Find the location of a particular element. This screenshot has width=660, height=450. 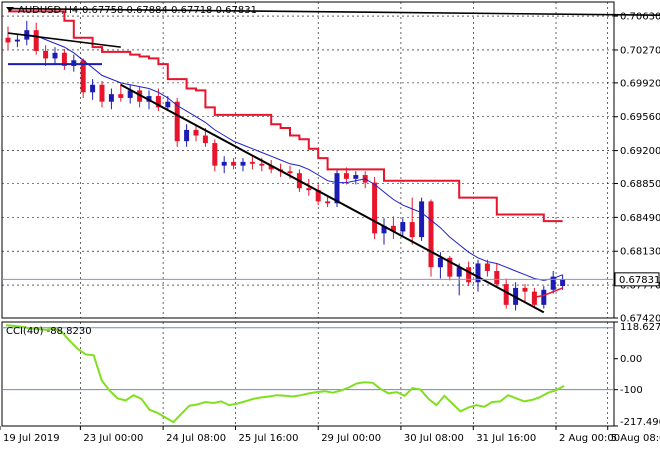

cci-tick-label: -100 is located at coordinates (631, 390).